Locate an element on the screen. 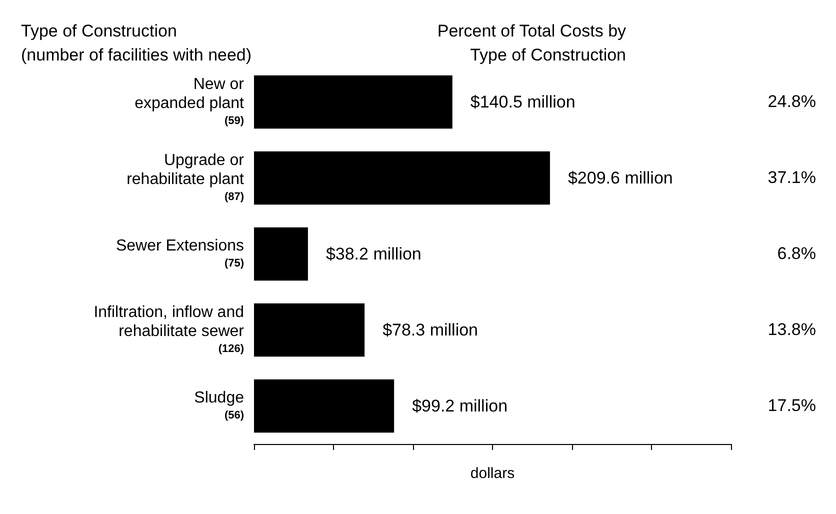 The height and width of the screenshot is (514, 836). data-label: $209.6 million is located at coordinates (620, 178).